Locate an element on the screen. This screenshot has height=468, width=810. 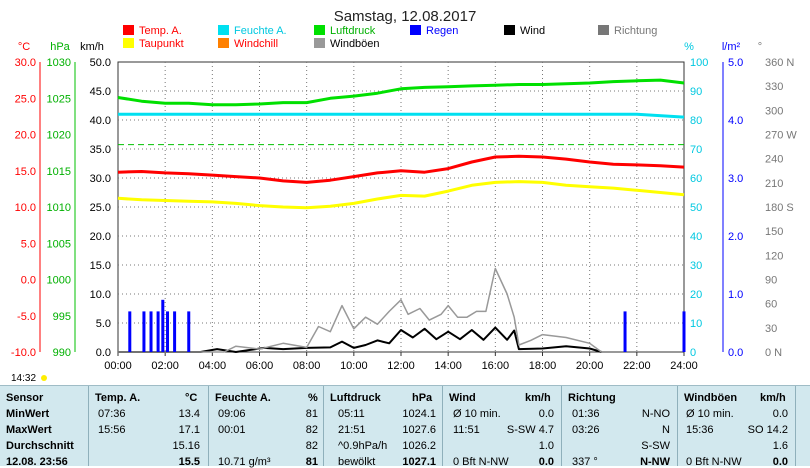
x-tick-label: 10:00 is located at coordinates (354, 366).